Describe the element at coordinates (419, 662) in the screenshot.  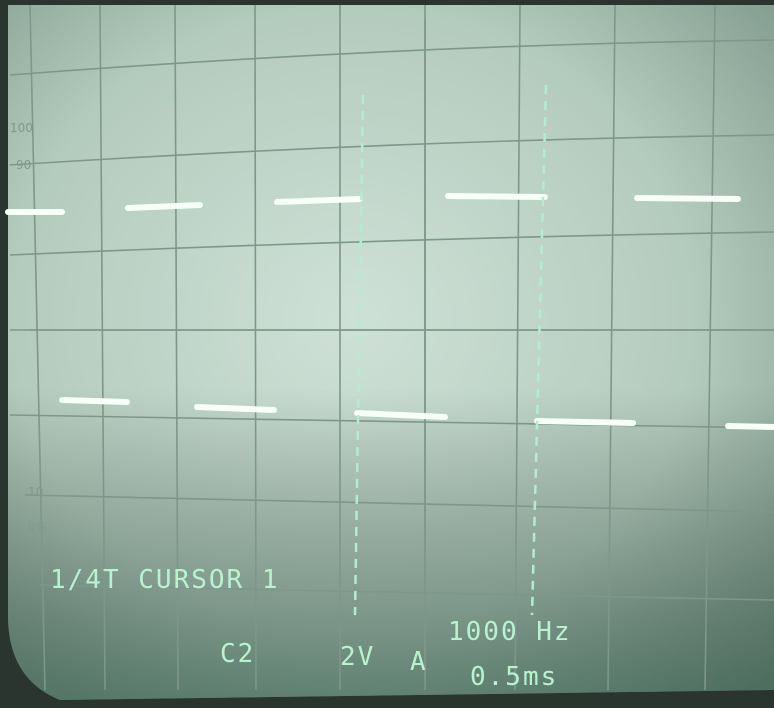
I see `trigger-readout: A` at that location.